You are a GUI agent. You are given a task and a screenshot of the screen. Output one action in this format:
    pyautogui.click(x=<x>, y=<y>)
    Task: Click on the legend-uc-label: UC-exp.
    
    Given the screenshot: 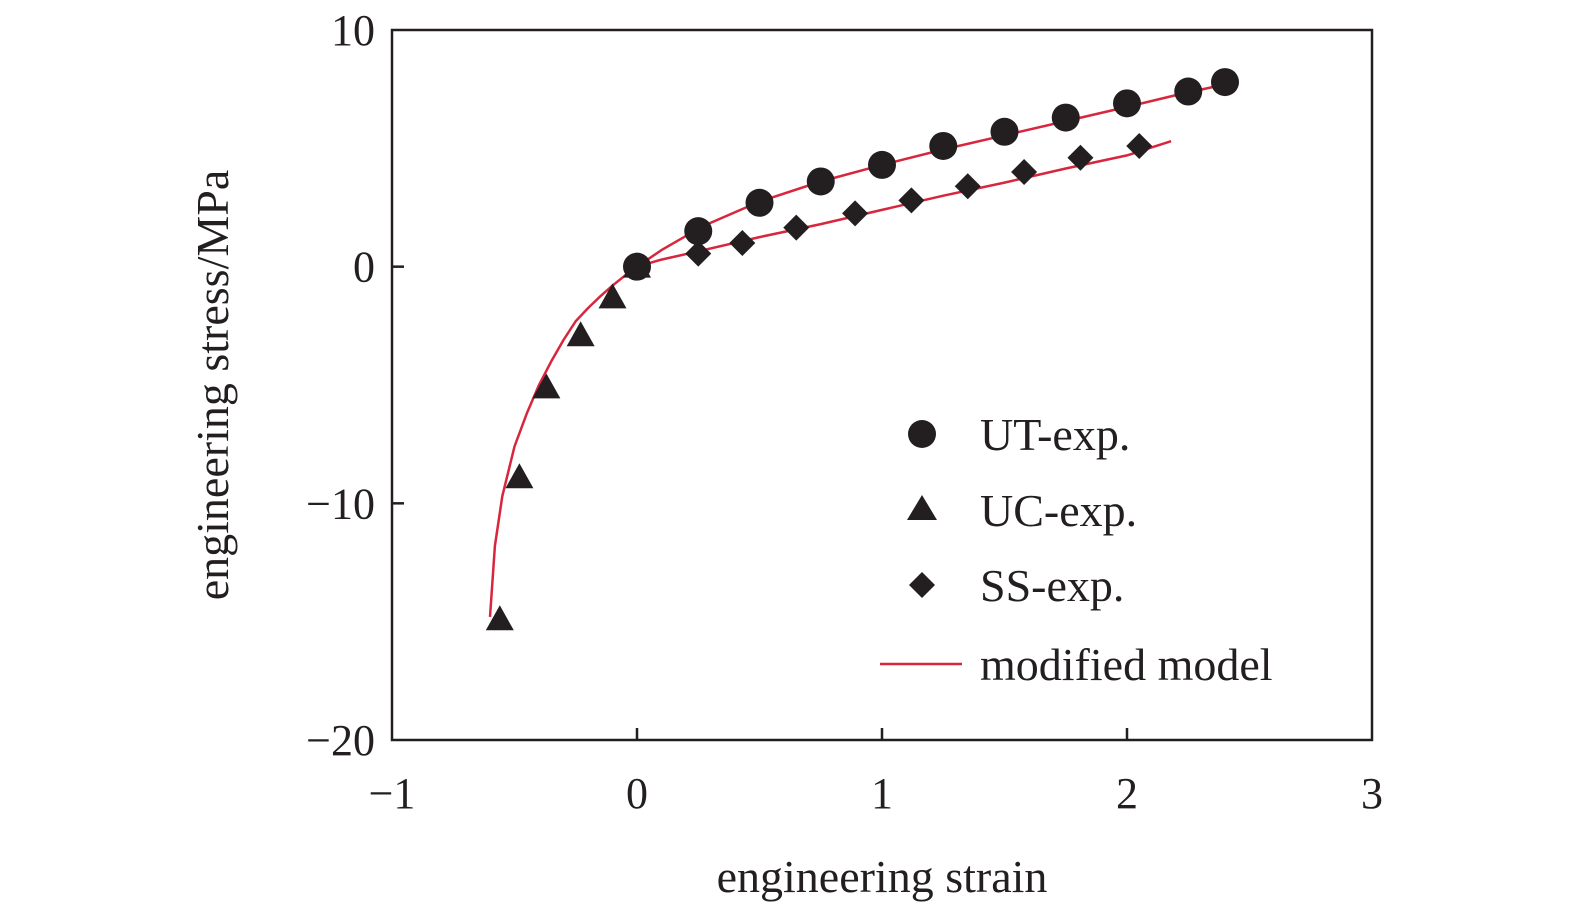 What is the action you would take?
    pyautogui.click(x=1058, y=510)
    